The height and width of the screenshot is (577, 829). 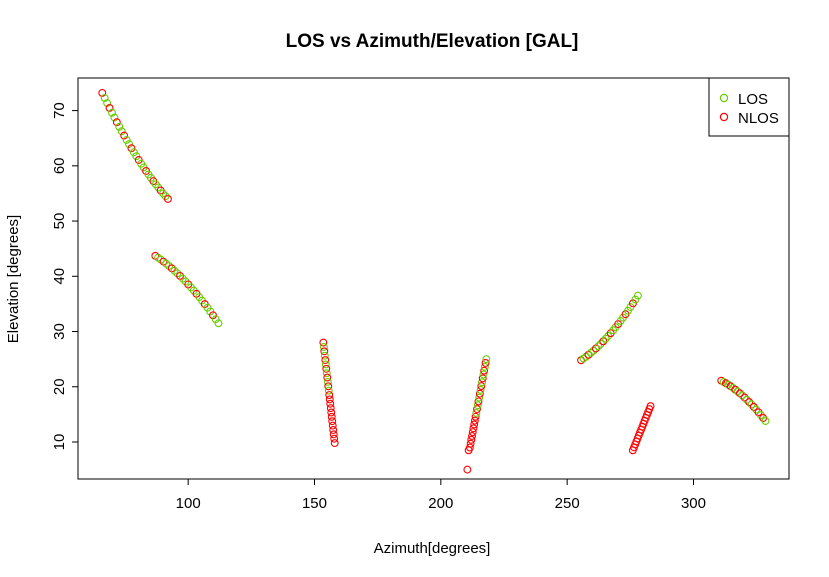 I want to click on y-tick-label: 40, so click(x=59, y=276).